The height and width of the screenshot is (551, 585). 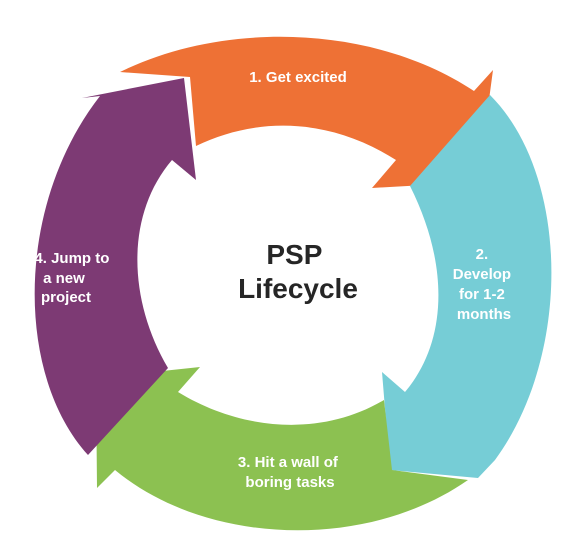 What do you see at coordinates (298, 288) in the screenshot?
I see `center-title-line-2: Lifecycle` at bounding box center [298, 288].